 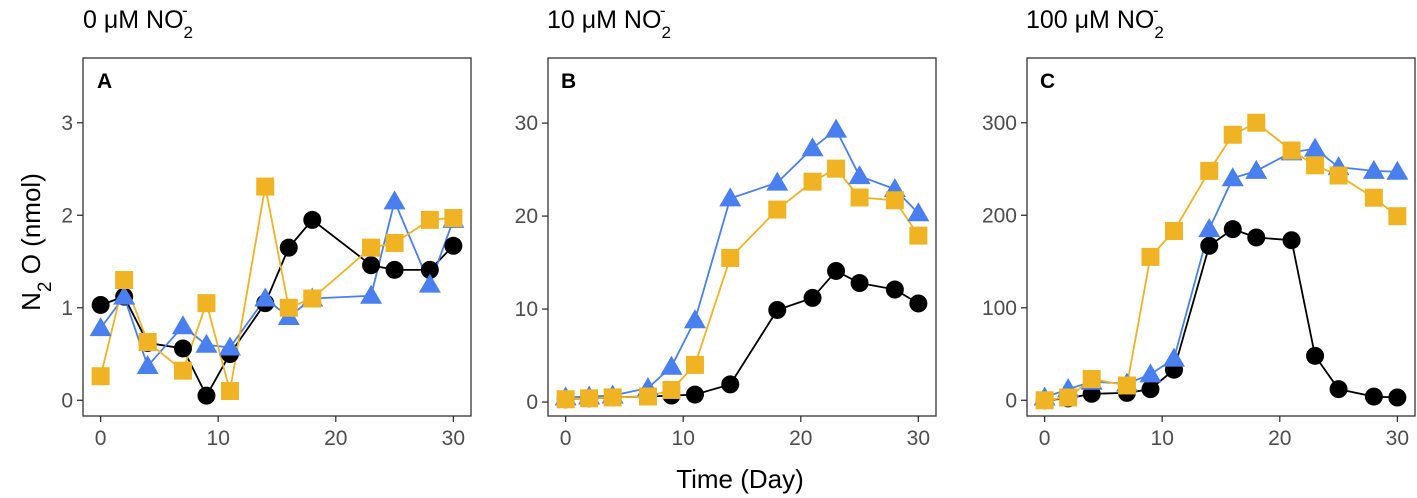 I want to click on panel-a-y-tick-label: 1, so click(x=67, y=308).